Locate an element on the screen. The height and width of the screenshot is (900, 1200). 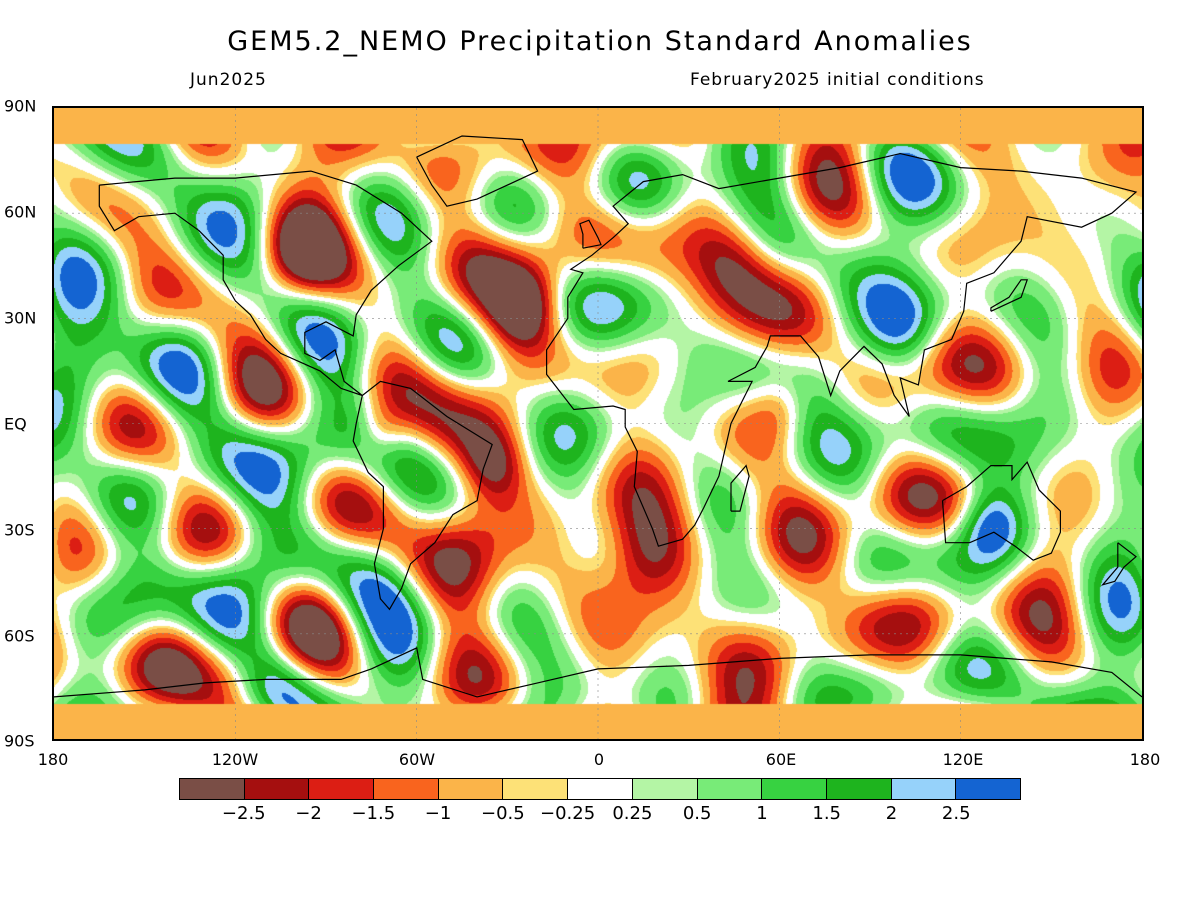
initial-conditions: February2025 initial conditions is located at coordinates (837, 80).